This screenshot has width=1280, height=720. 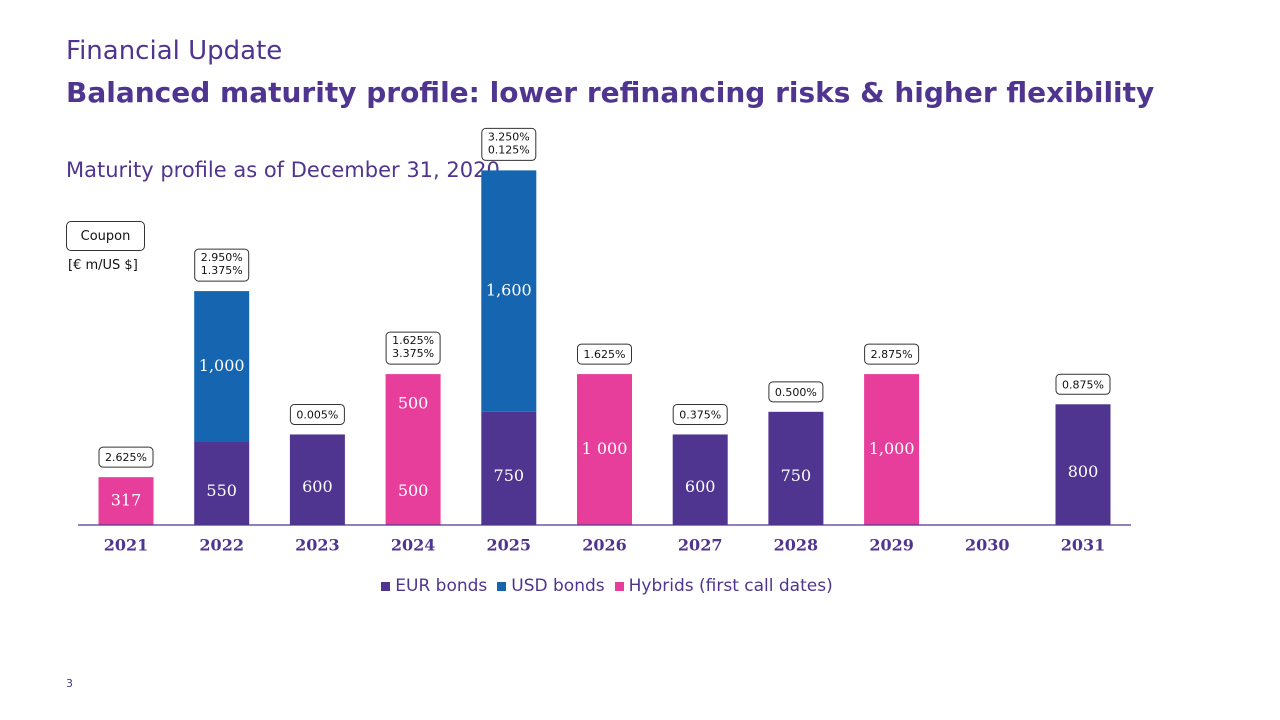 I want to click on legend-item-hybrid: Hybrids (first call dates), so click(x=723, y=586).